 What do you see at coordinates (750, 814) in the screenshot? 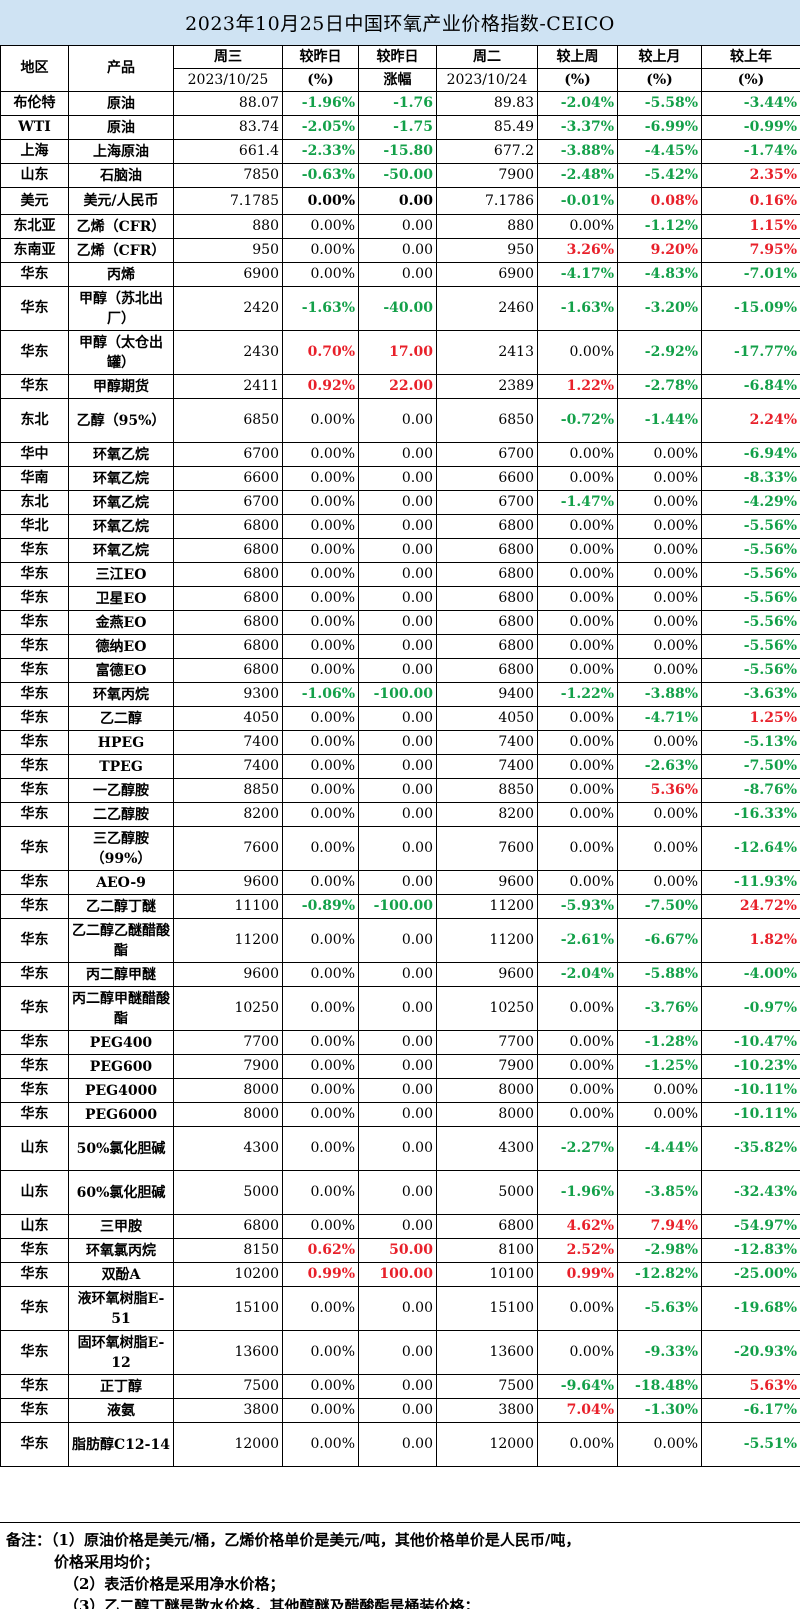
I see `cell-chg-year: -16.33%` at bounding box center [750, 814].